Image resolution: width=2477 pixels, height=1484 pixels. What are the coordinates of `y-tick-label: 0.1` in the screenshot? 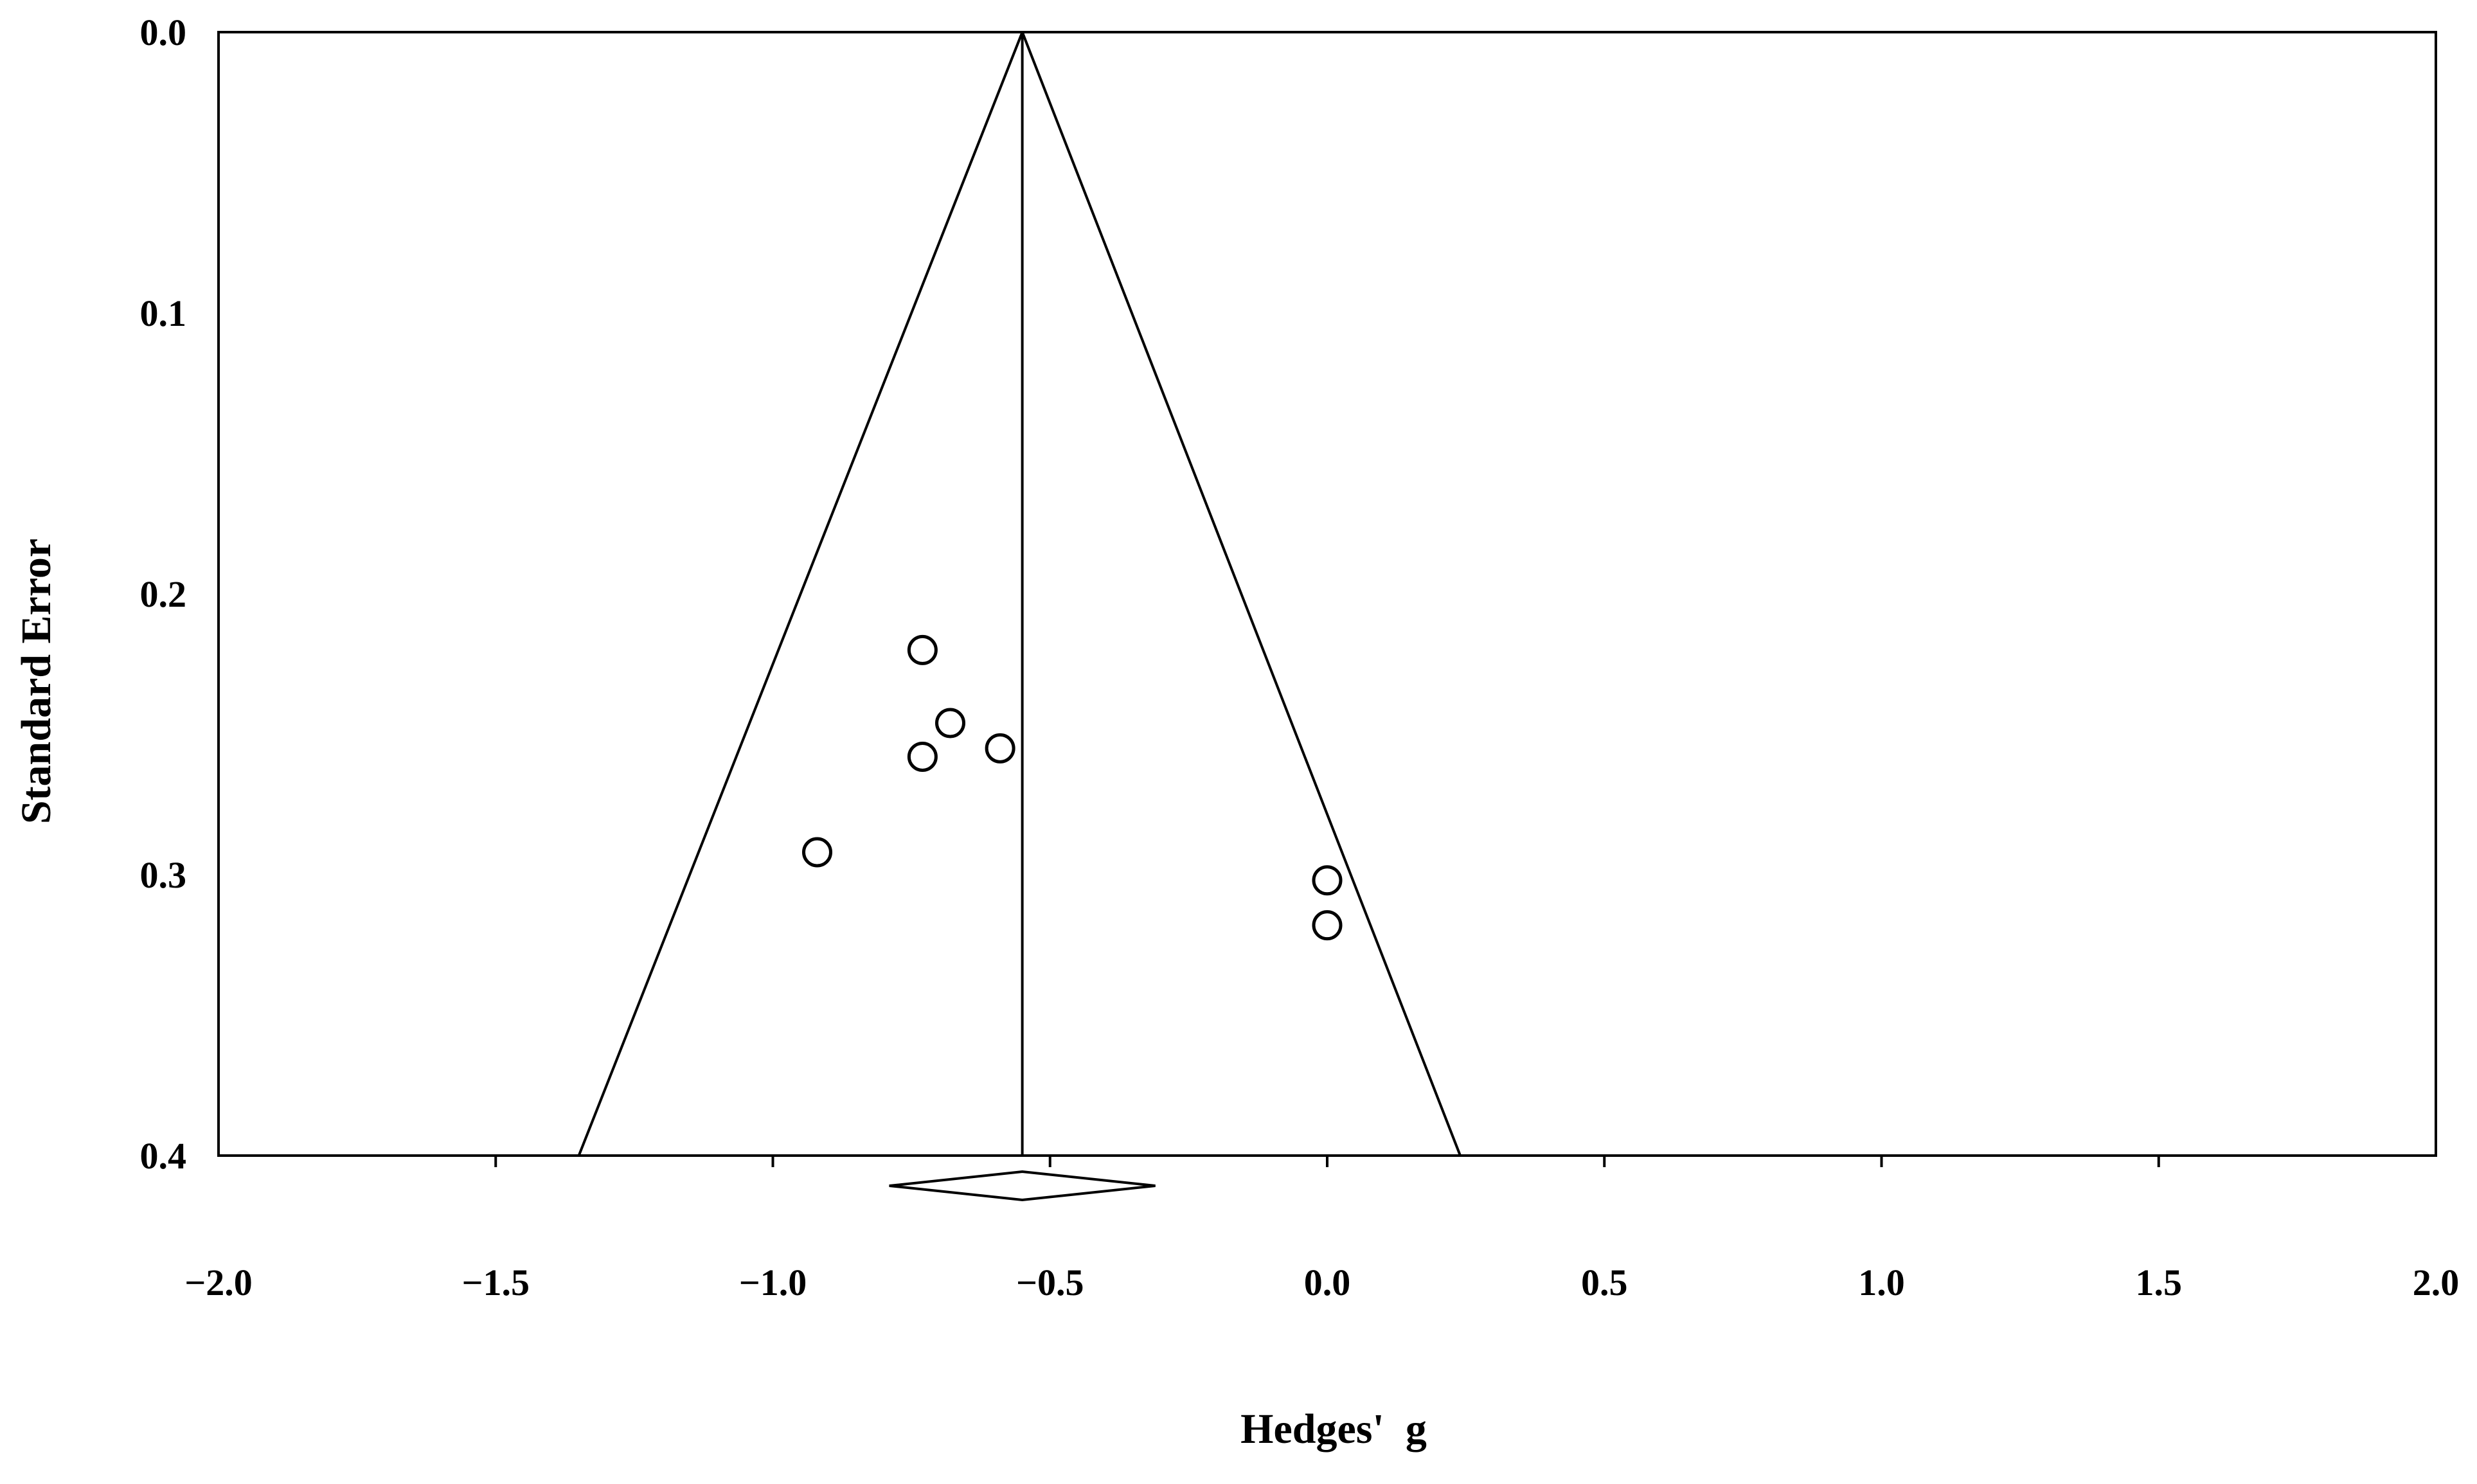 It's located at (163, 313).